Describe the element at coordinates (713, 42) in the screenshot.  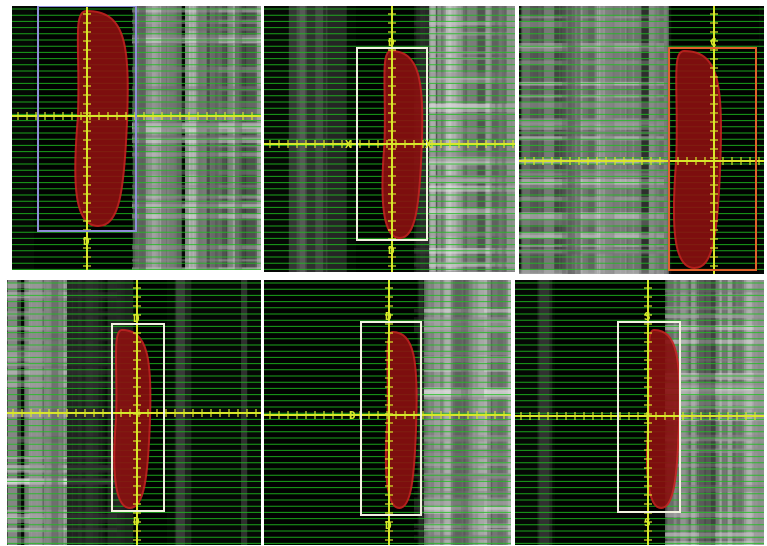
I see `axis-marker-label: C` at that location.